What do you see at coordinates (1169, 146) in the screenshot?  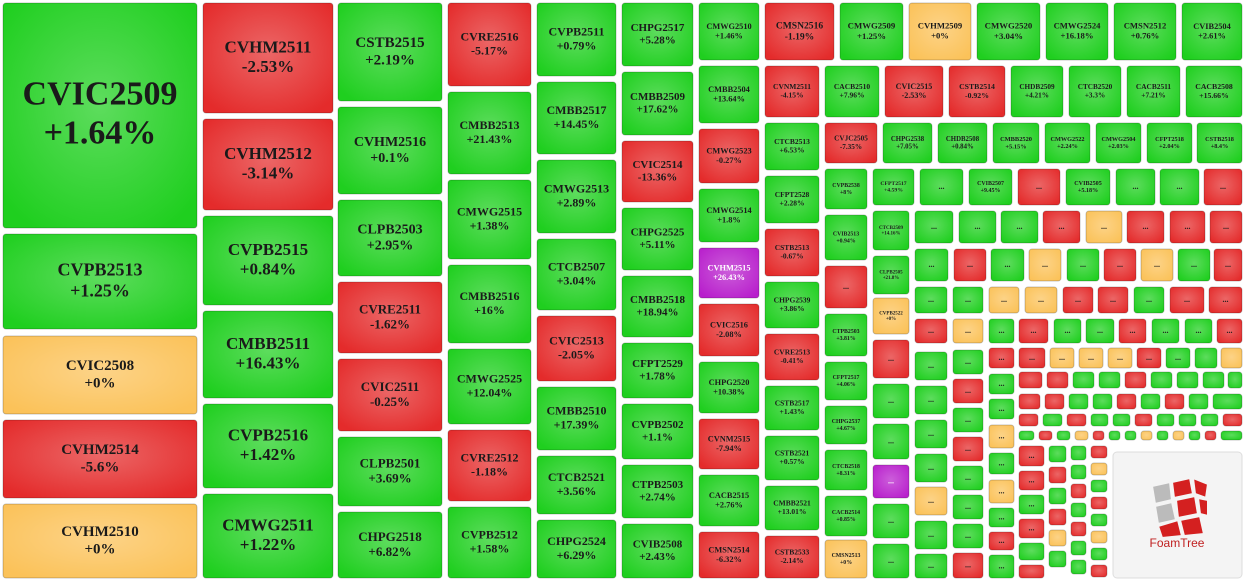 I see `tile-value-label: +2.04%` at bounding box center [1169, 146].